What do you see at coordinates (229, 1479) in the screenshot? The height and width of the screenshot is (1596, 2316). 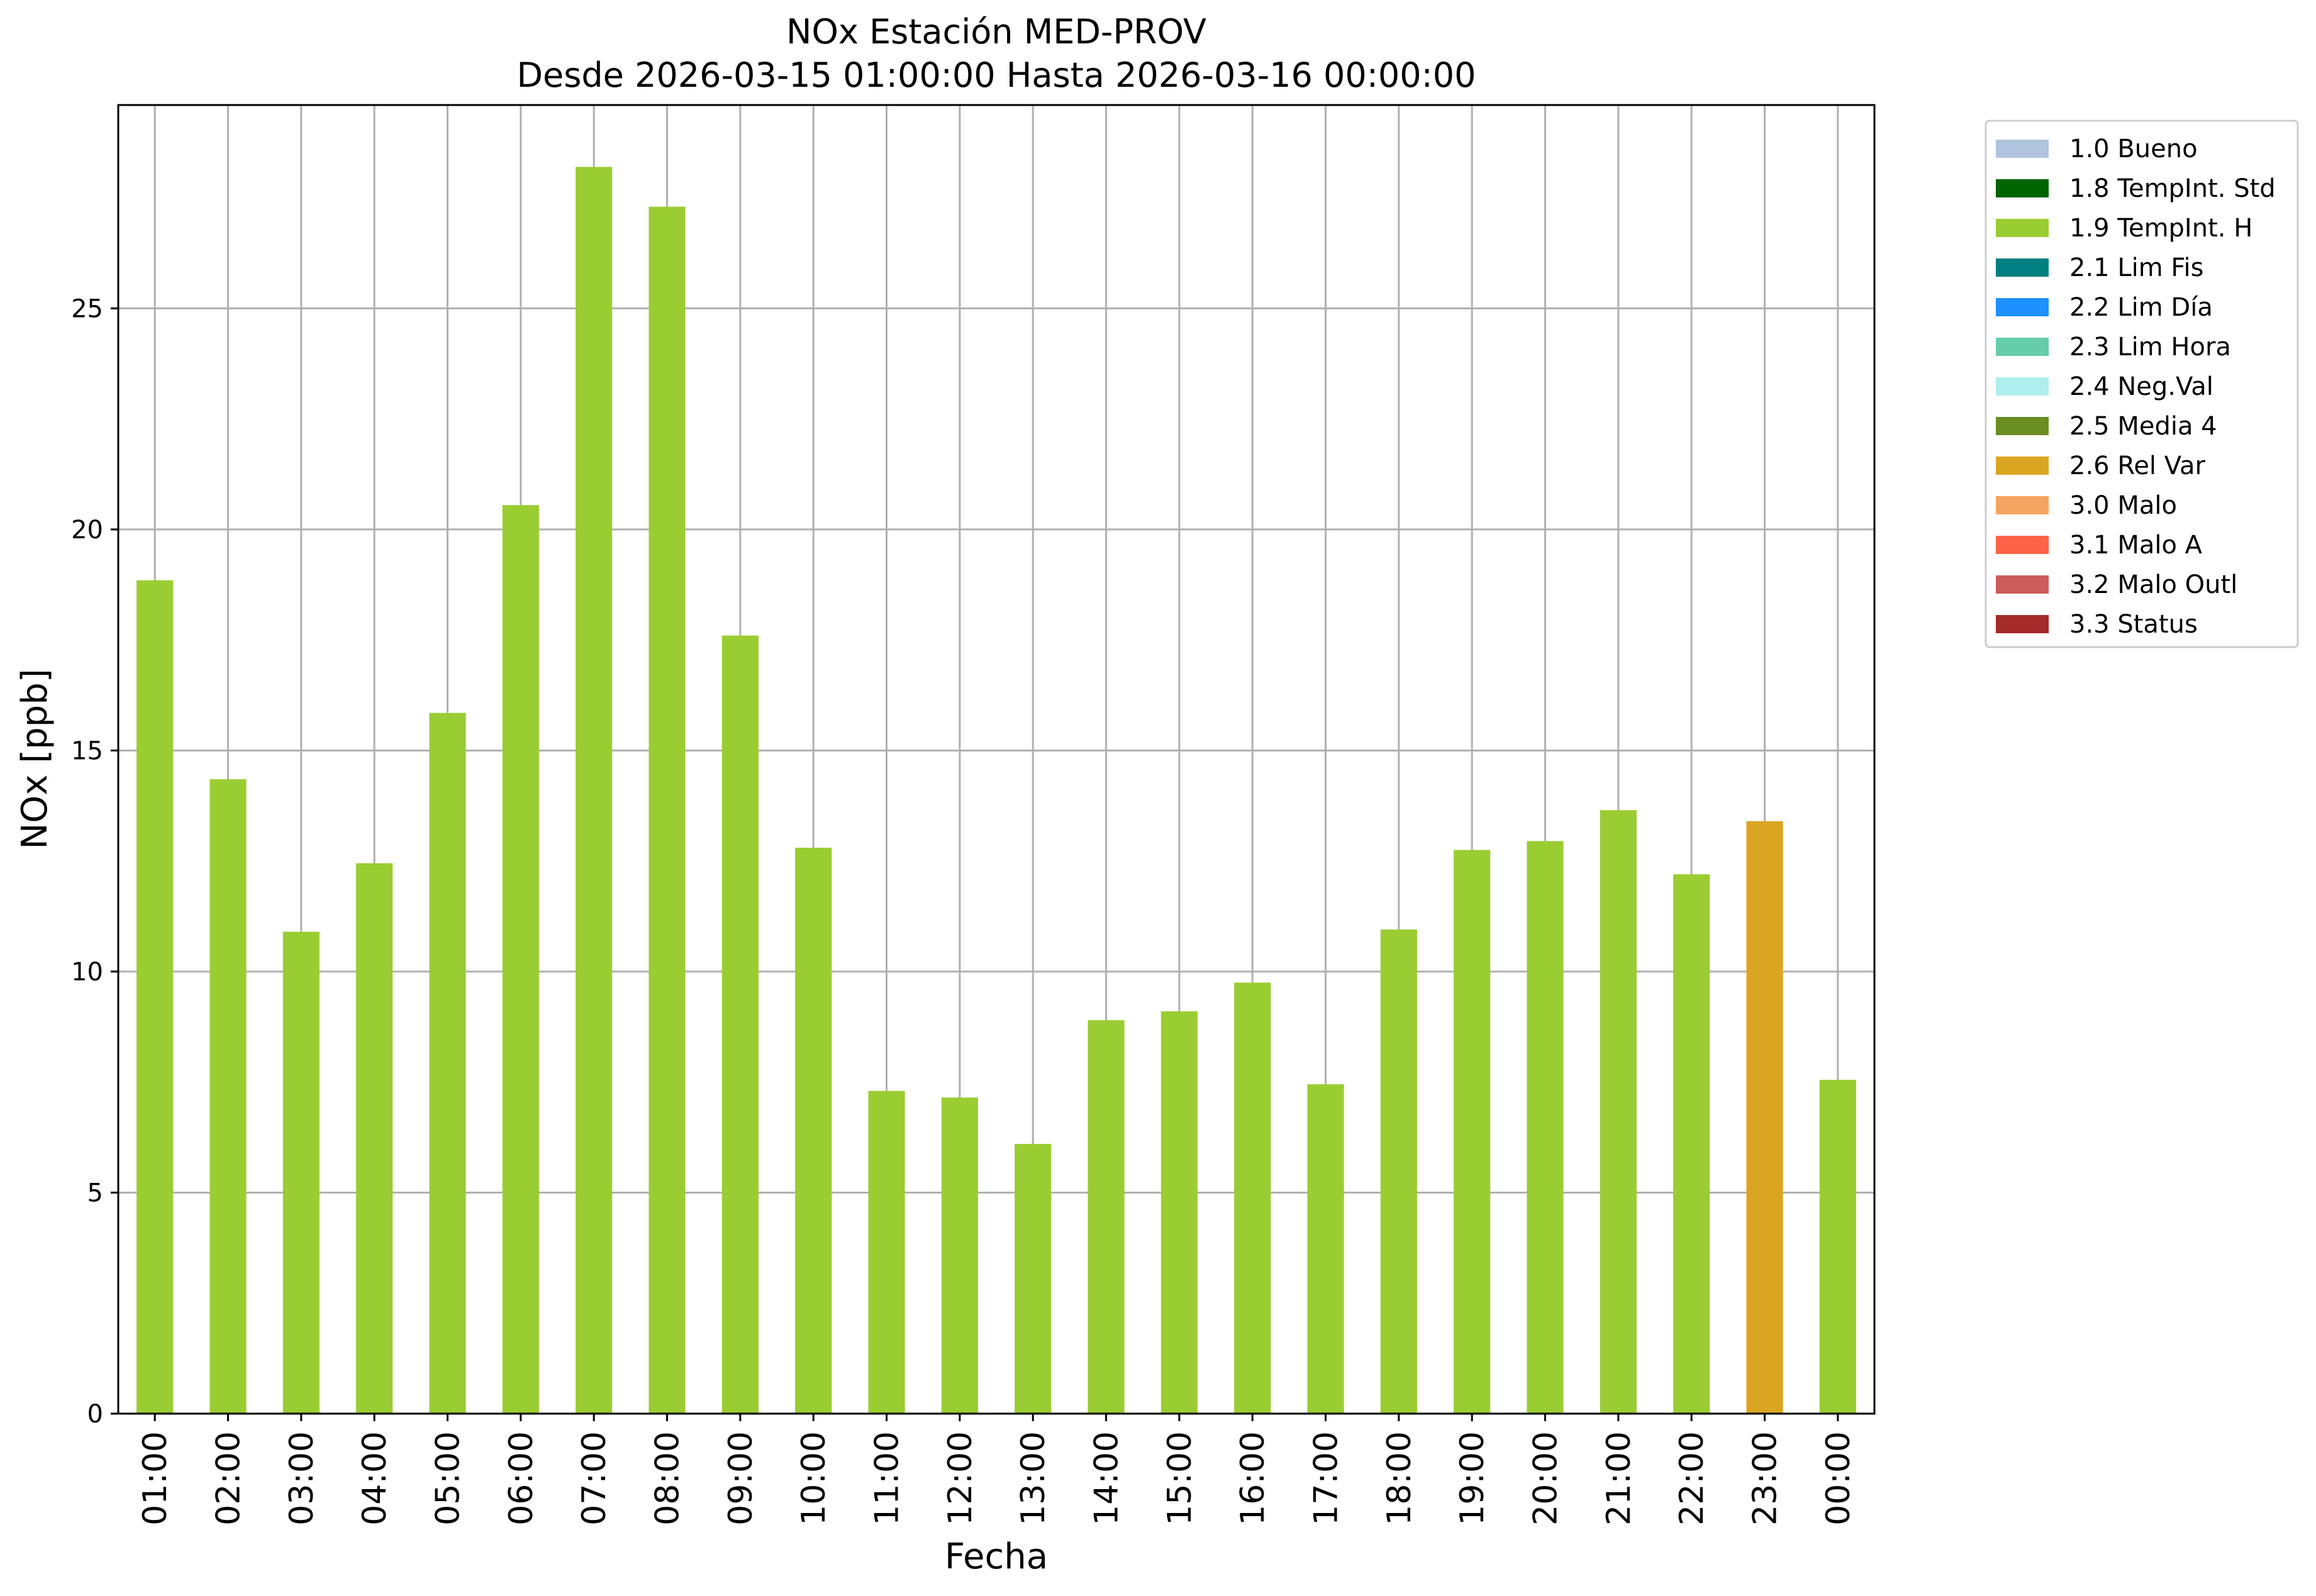 I see `x-tick-label: 02:00` at bounding box center [229, 1479].